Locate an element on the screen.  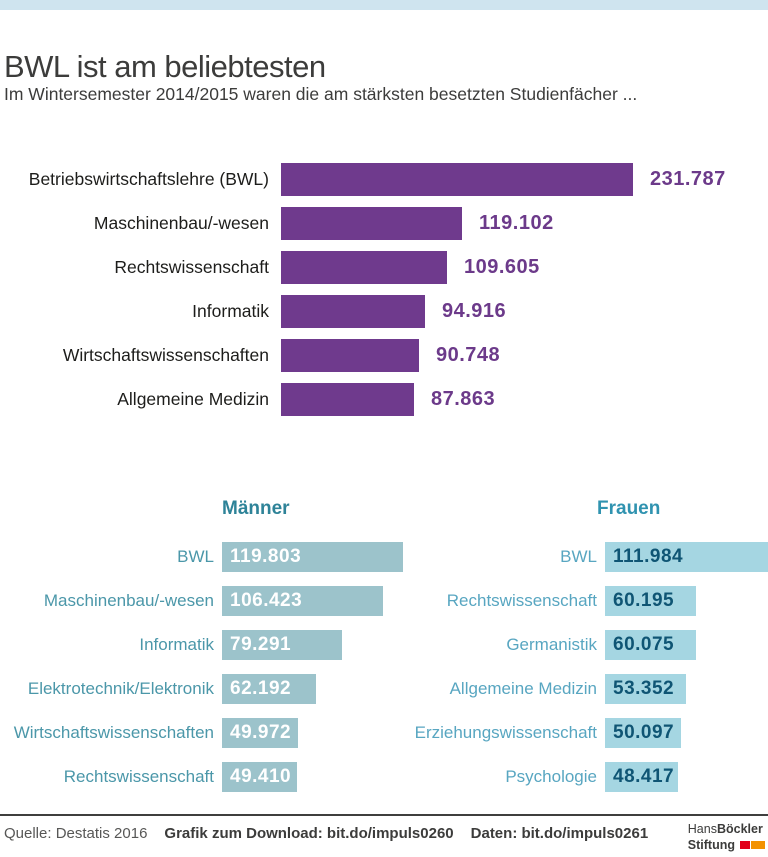
logo-line-2: Stiftung is located at coordinates (726, 846).